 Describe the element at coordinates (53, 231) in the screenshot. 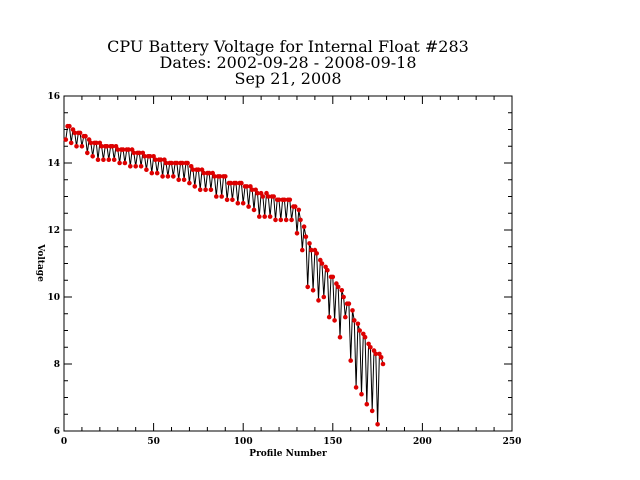

I see `y-tick-label: 12` at that location.